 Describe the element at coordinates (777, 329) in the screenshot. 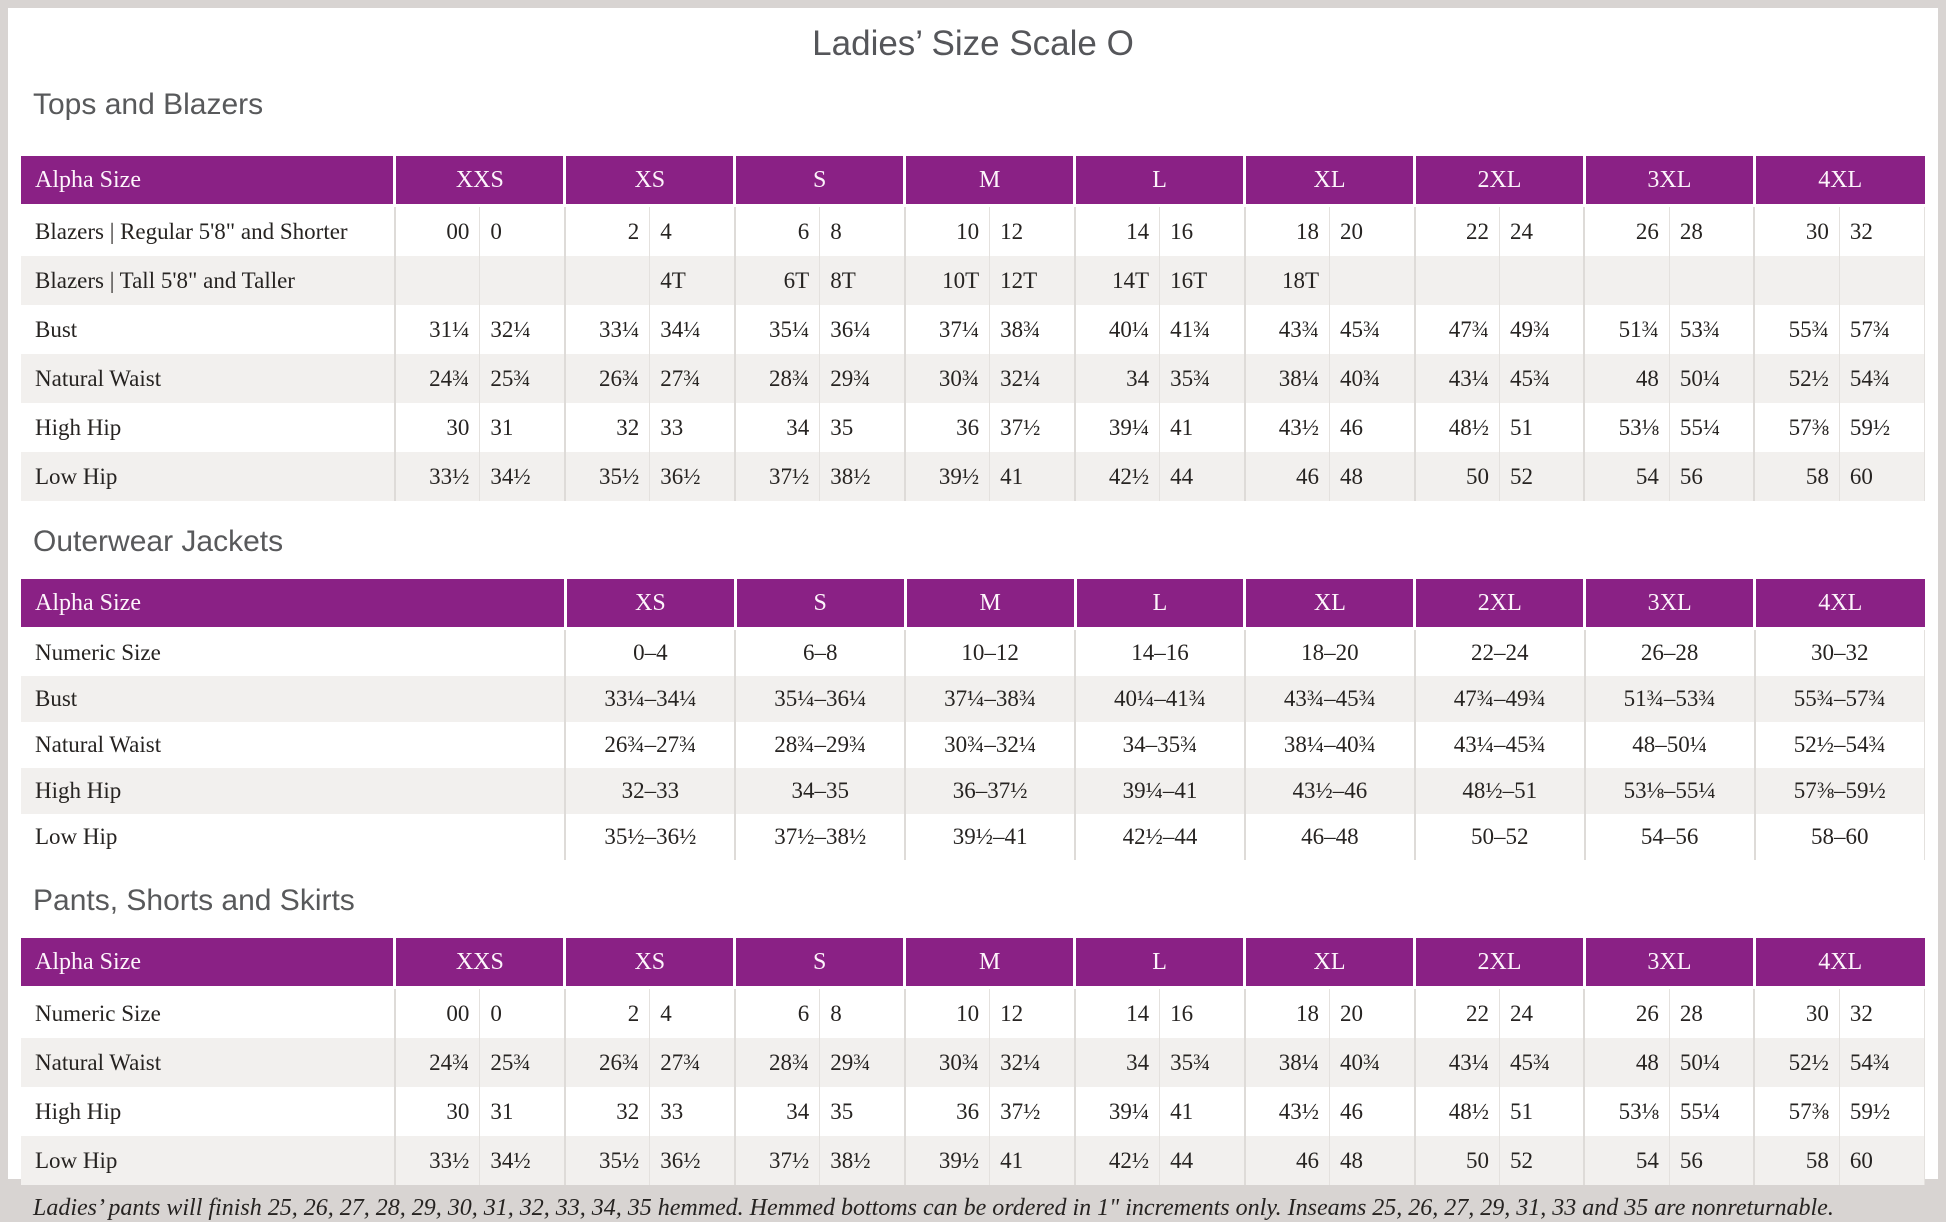

I see `size-value: 35¼` at that location.